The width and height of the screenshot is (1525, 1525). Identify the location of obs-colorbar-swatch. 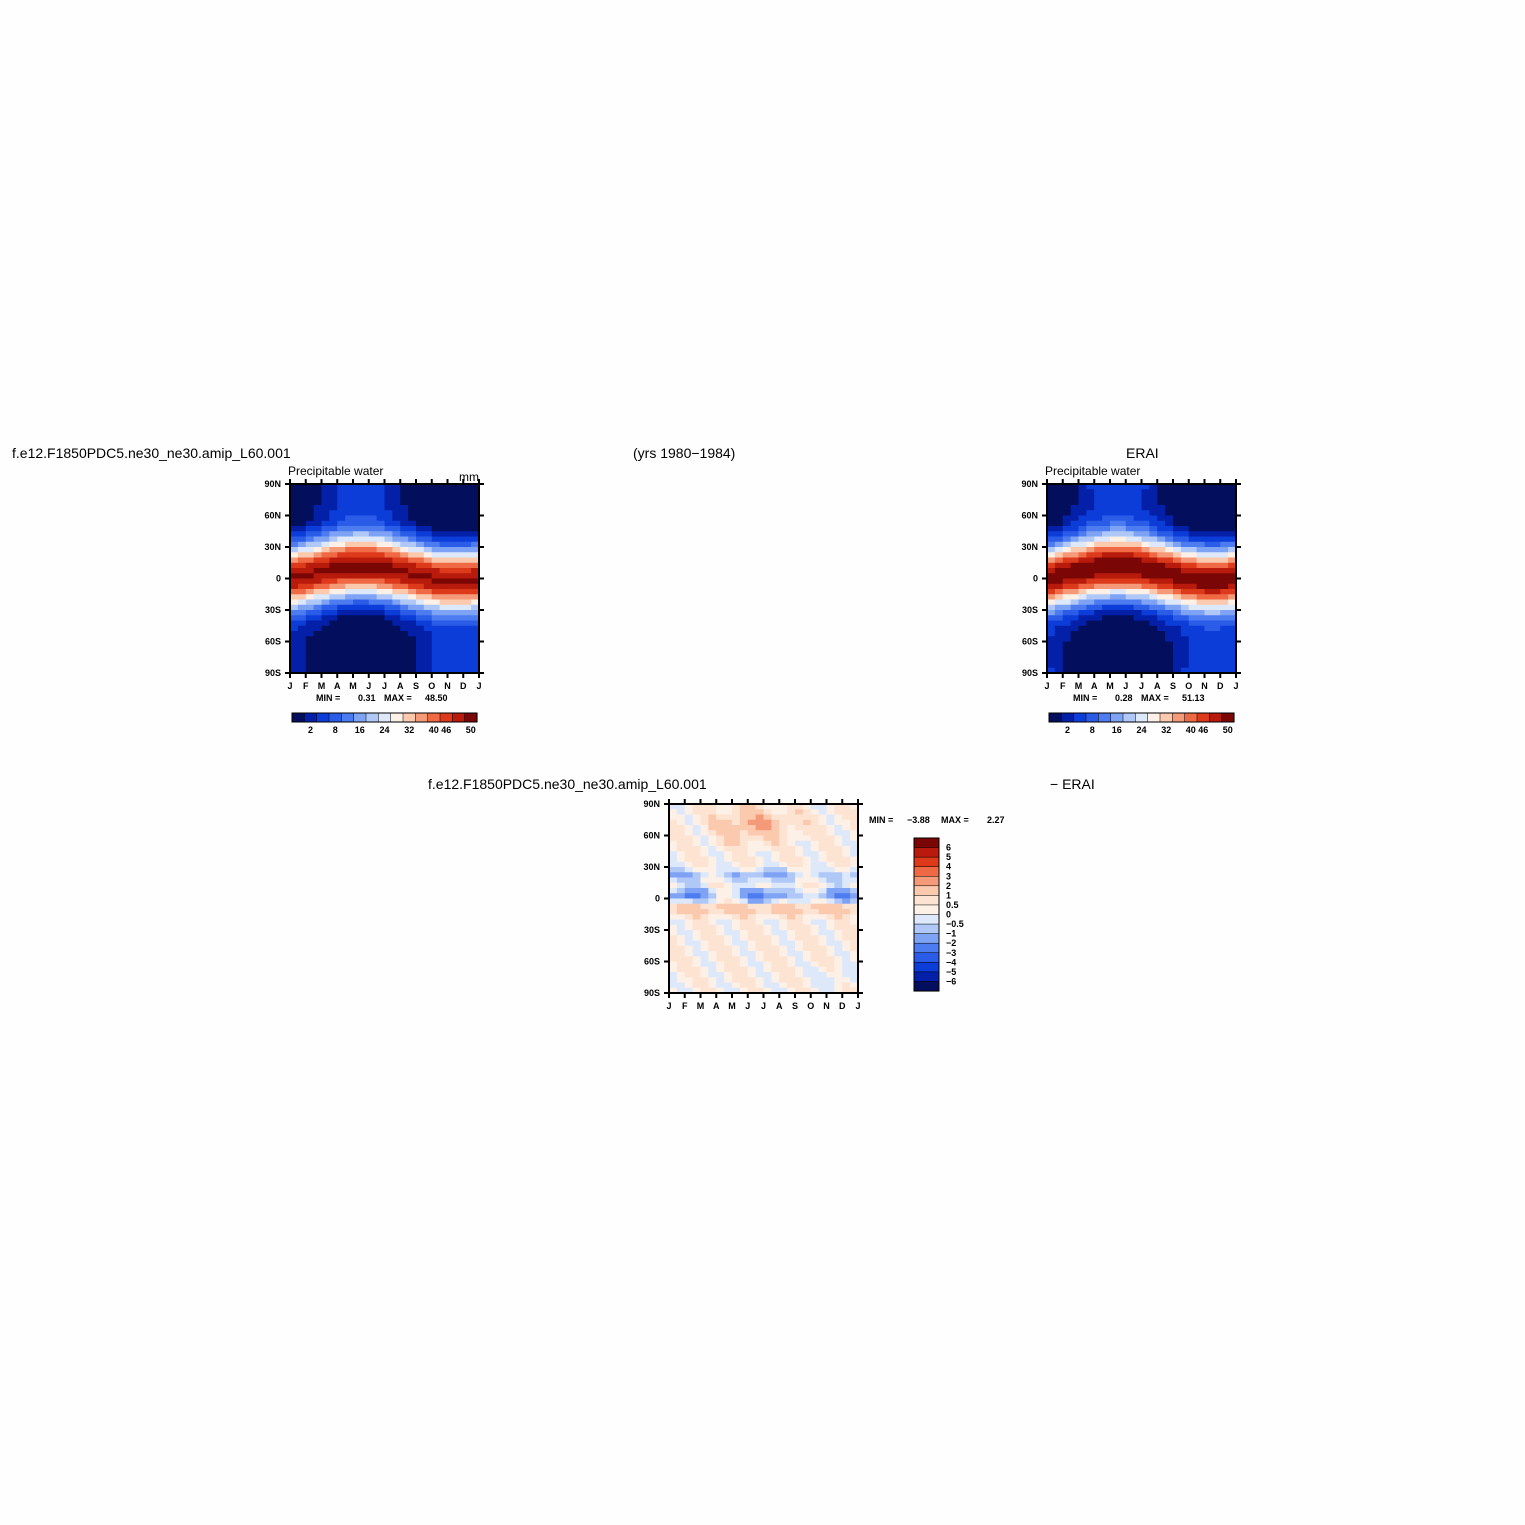
(1179, 717).